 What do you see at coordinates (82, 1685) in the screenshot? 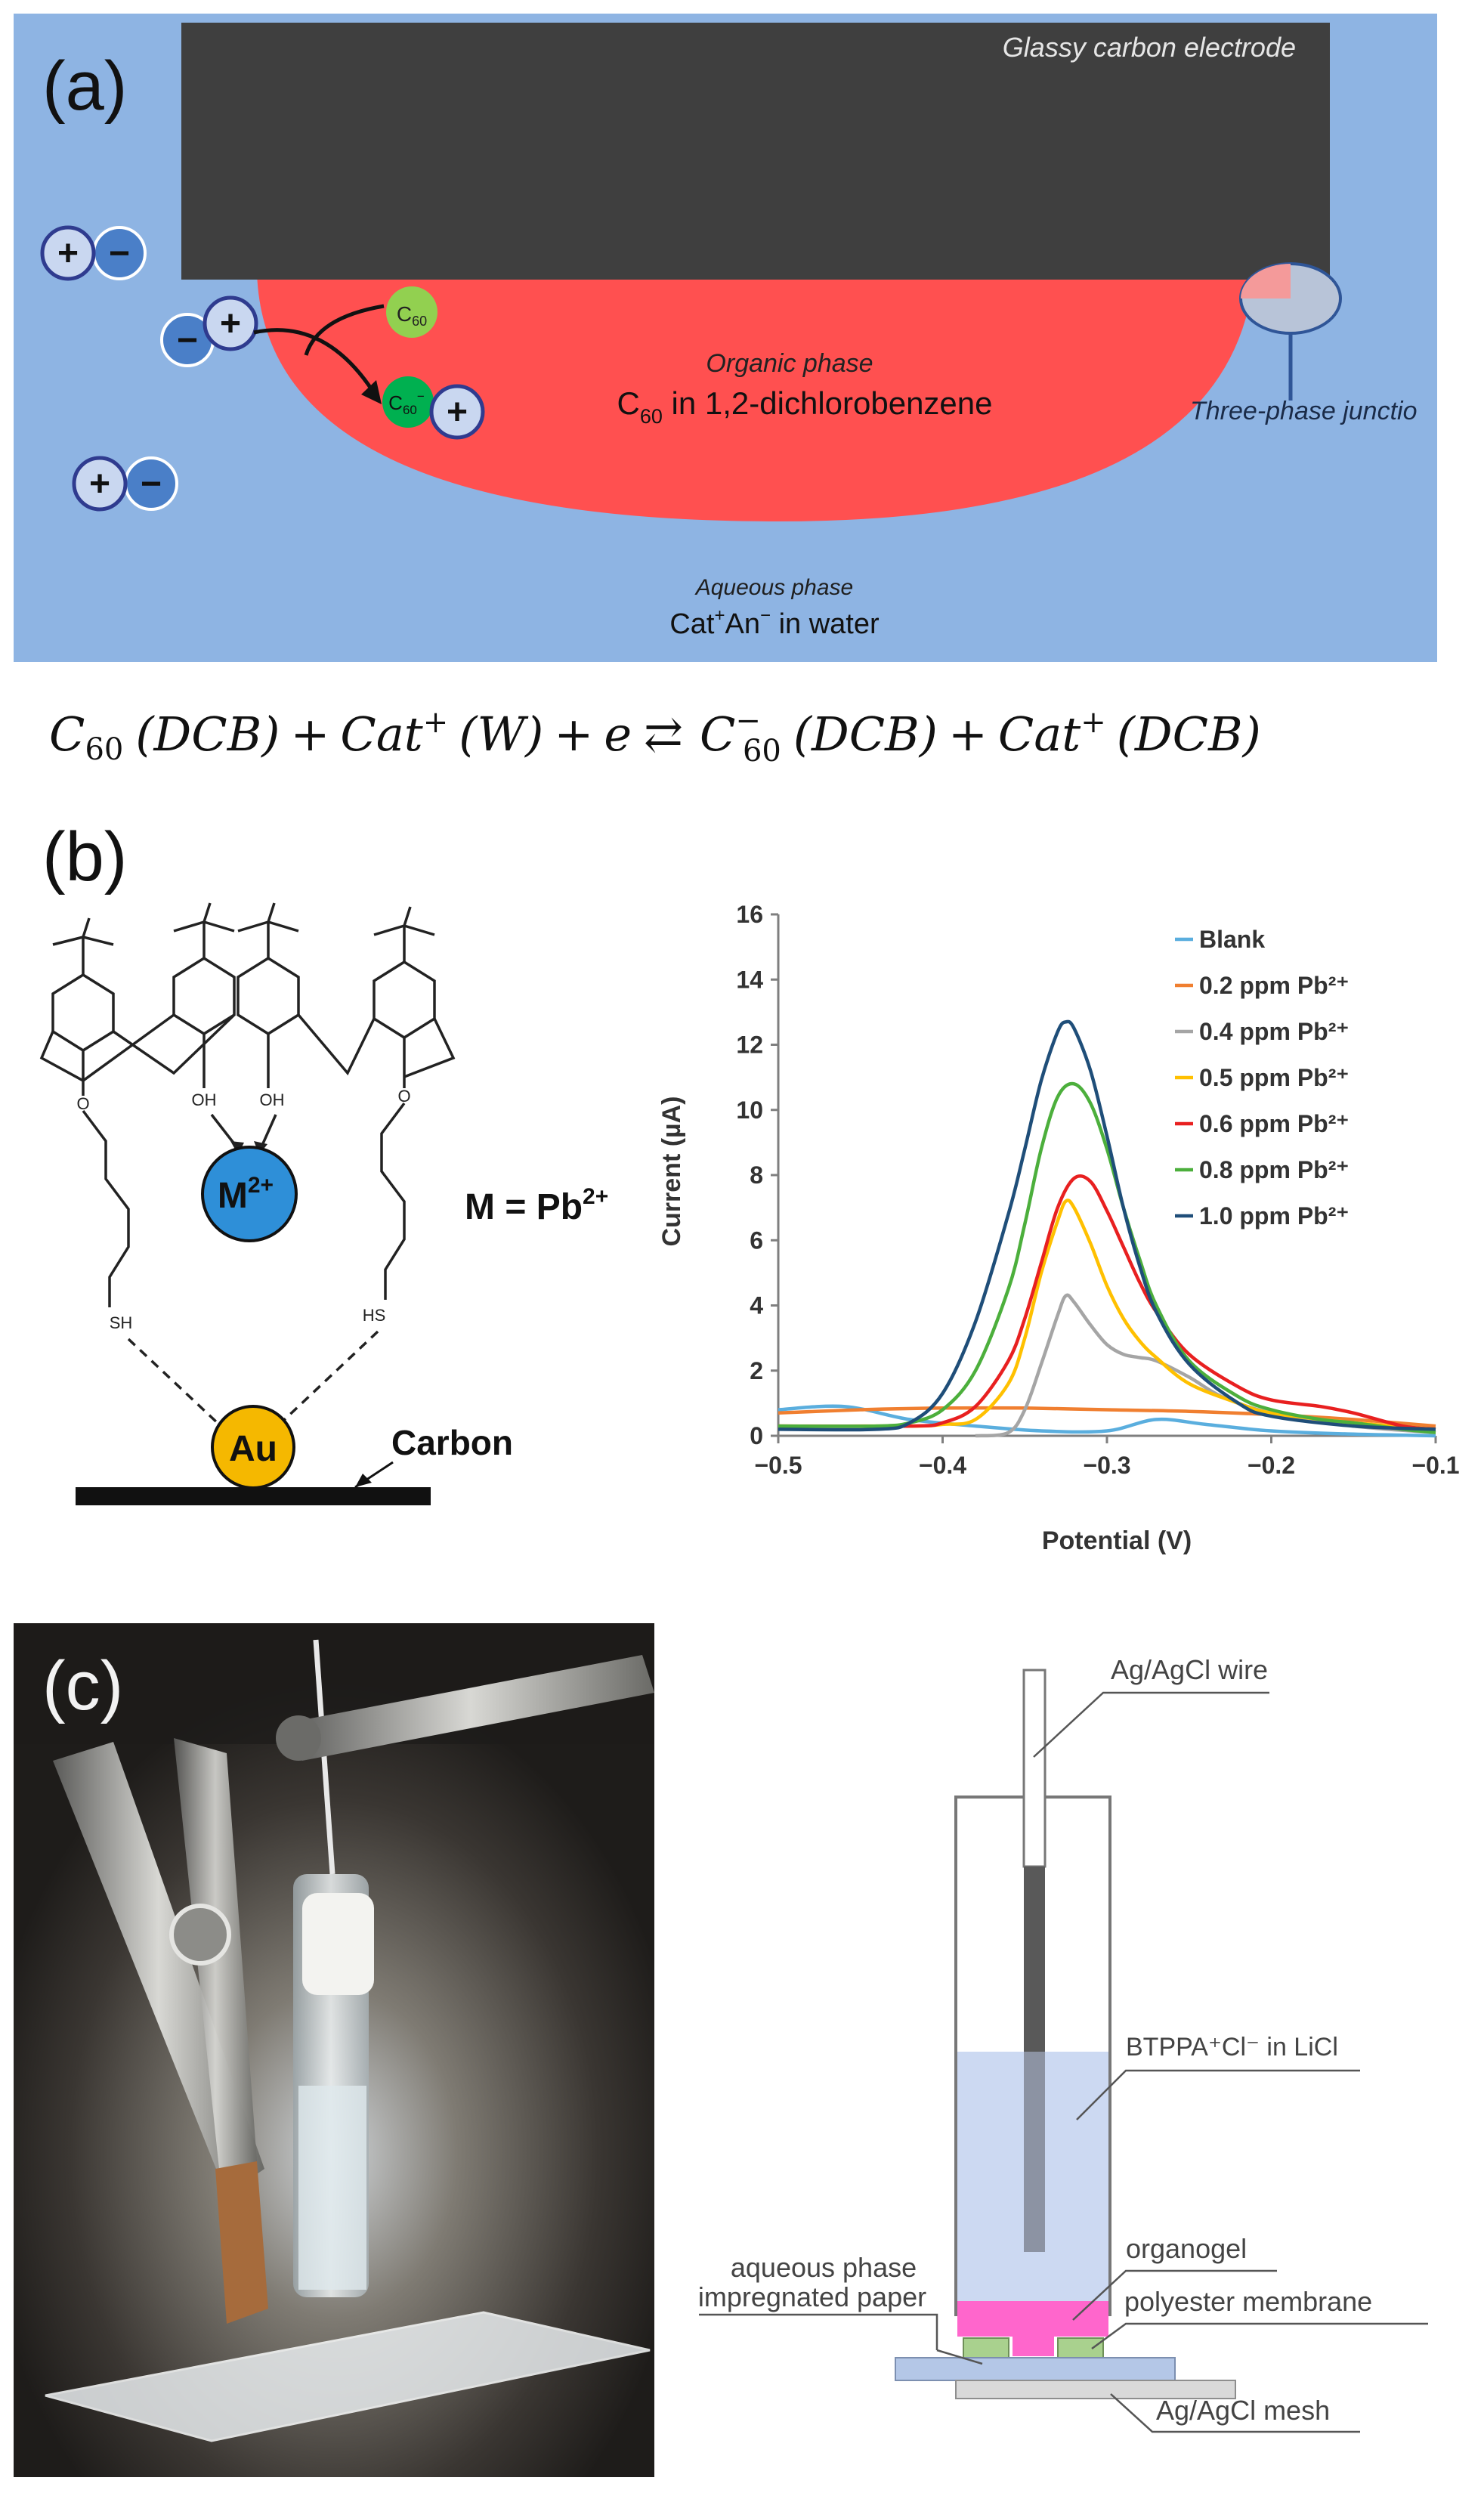
I see `panel-c-label: (c)` at bounding box center [82, 1685].